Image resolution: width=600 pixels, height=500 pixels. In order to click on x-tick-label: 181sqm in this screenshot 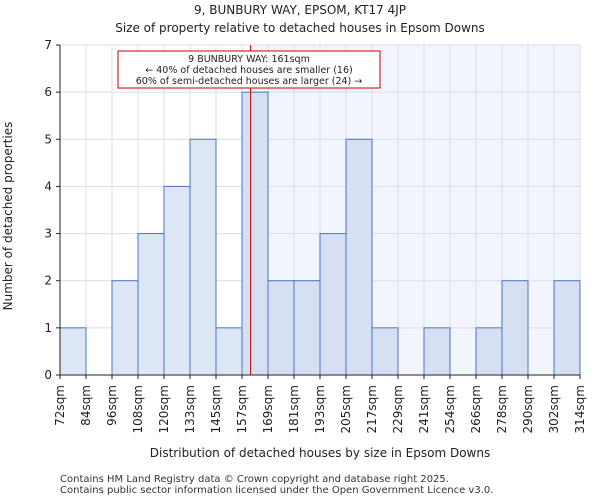, I will do `click(294, 409)`.